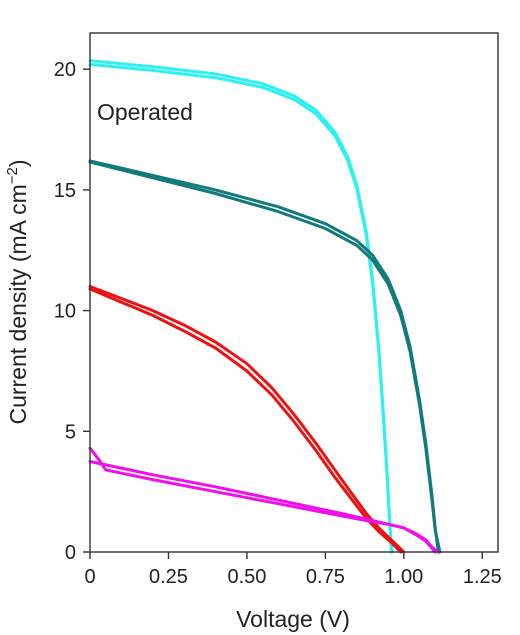  What do you see at coordinates (145, 112) in the screenshot?
I see `annotation-label: Operated` at bounding box center [145, 112].